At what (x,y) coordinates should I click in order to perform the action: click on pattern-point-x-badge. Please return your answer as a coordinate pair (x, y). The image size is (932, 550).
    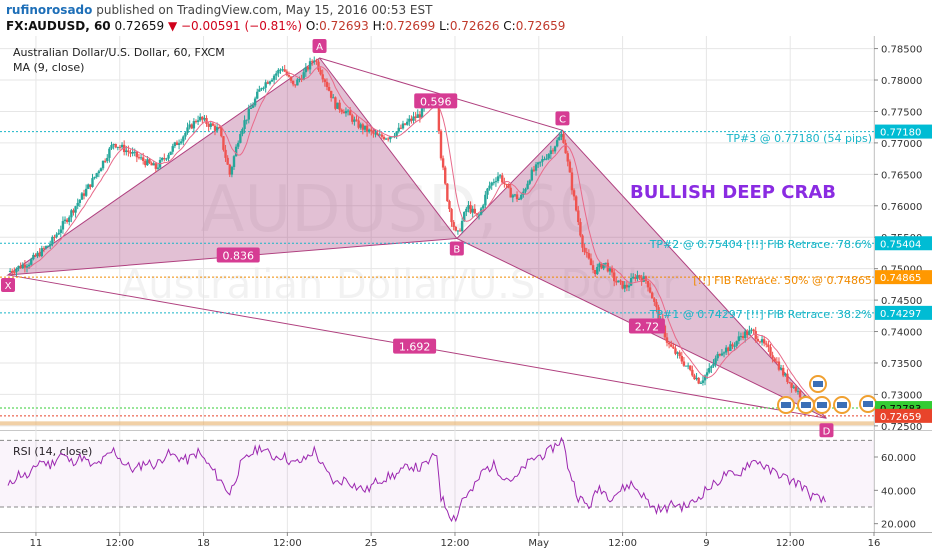
    Looking at the image, I should click on (8, 284).